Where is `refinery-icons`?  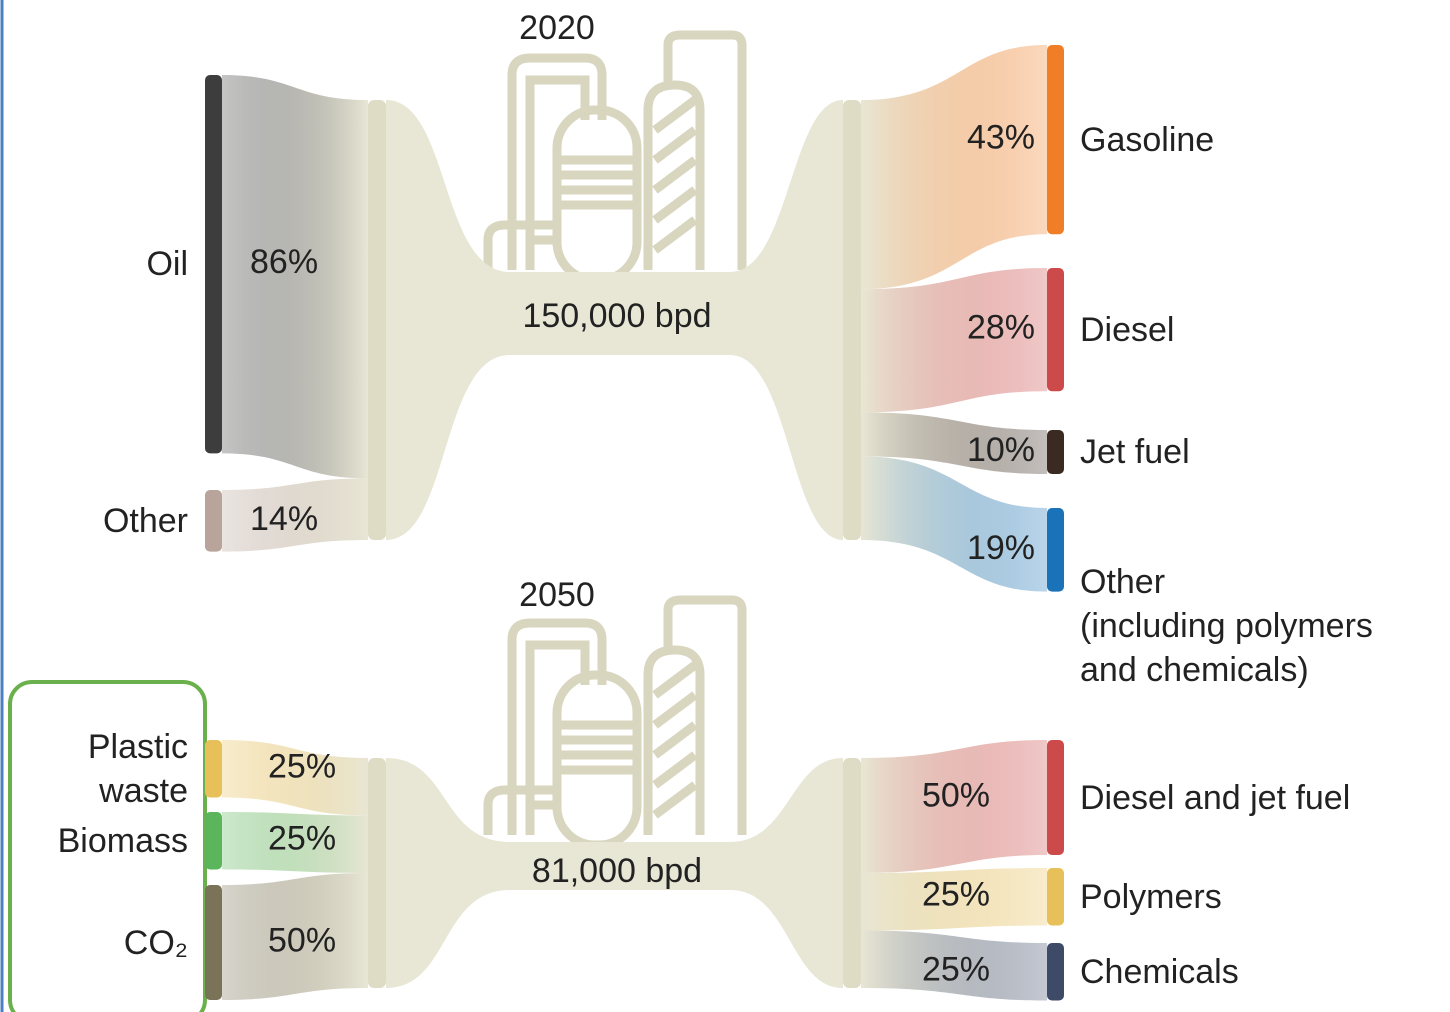 refinery-icons is located at coordinates (615, 440).